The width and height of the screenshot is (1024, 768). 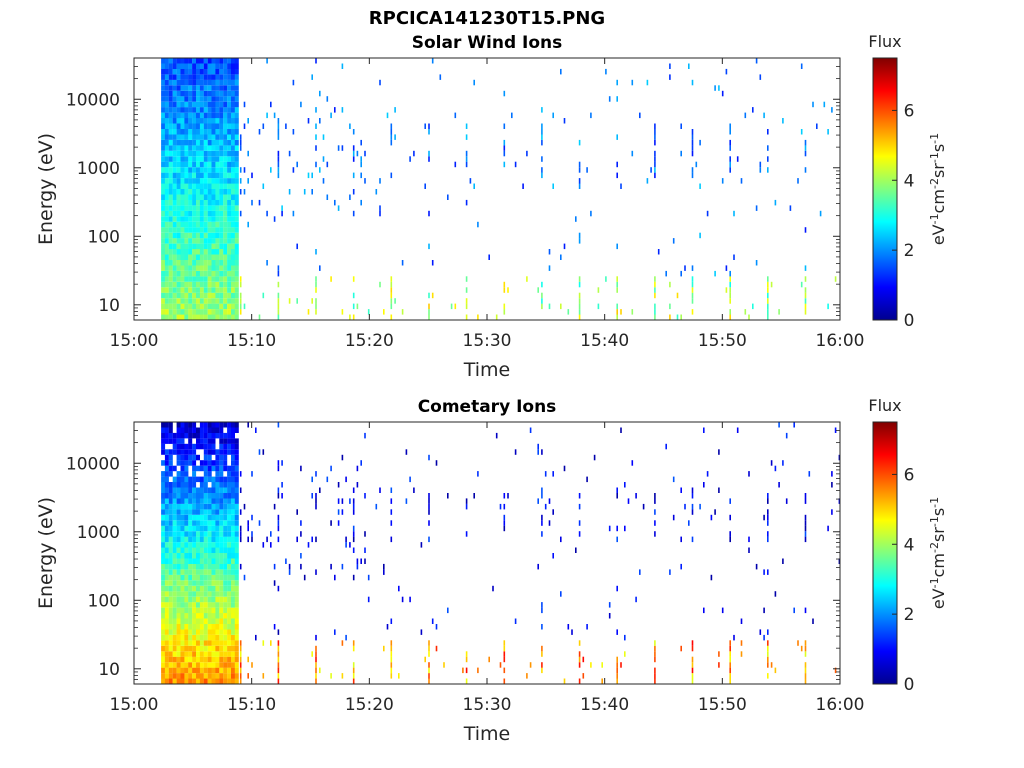 What do you see at coordinates (909, 615) in the screenshot?
I see `colorbar-tick-label: 2` at bounding box center [909, 615].